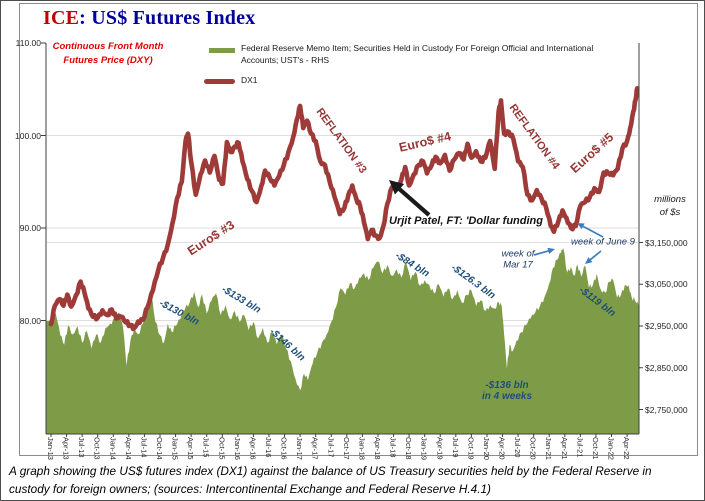 The height and width of the screenshot is (501, 705). Describe the element at coordinates (670, 206) in the screenshot. I see `right-axis-title: millions of $s` at that location.